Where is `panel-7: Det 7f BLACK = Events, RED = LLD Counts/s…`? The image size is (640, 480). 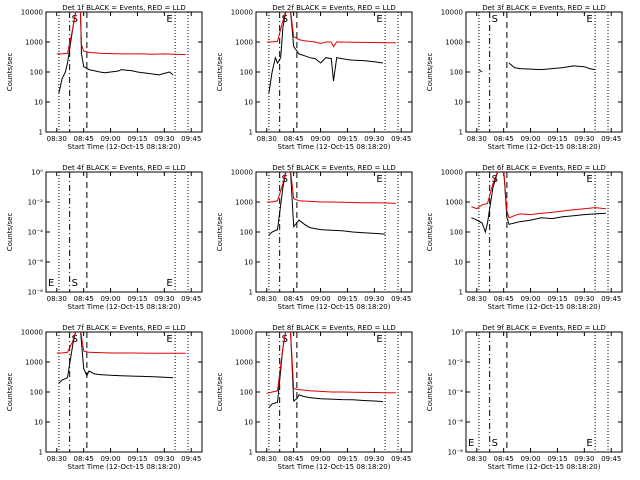 panel-7: Det 7f BLACK = Events, RED = LLD Counts/s… is located at coordinates (104, 397).